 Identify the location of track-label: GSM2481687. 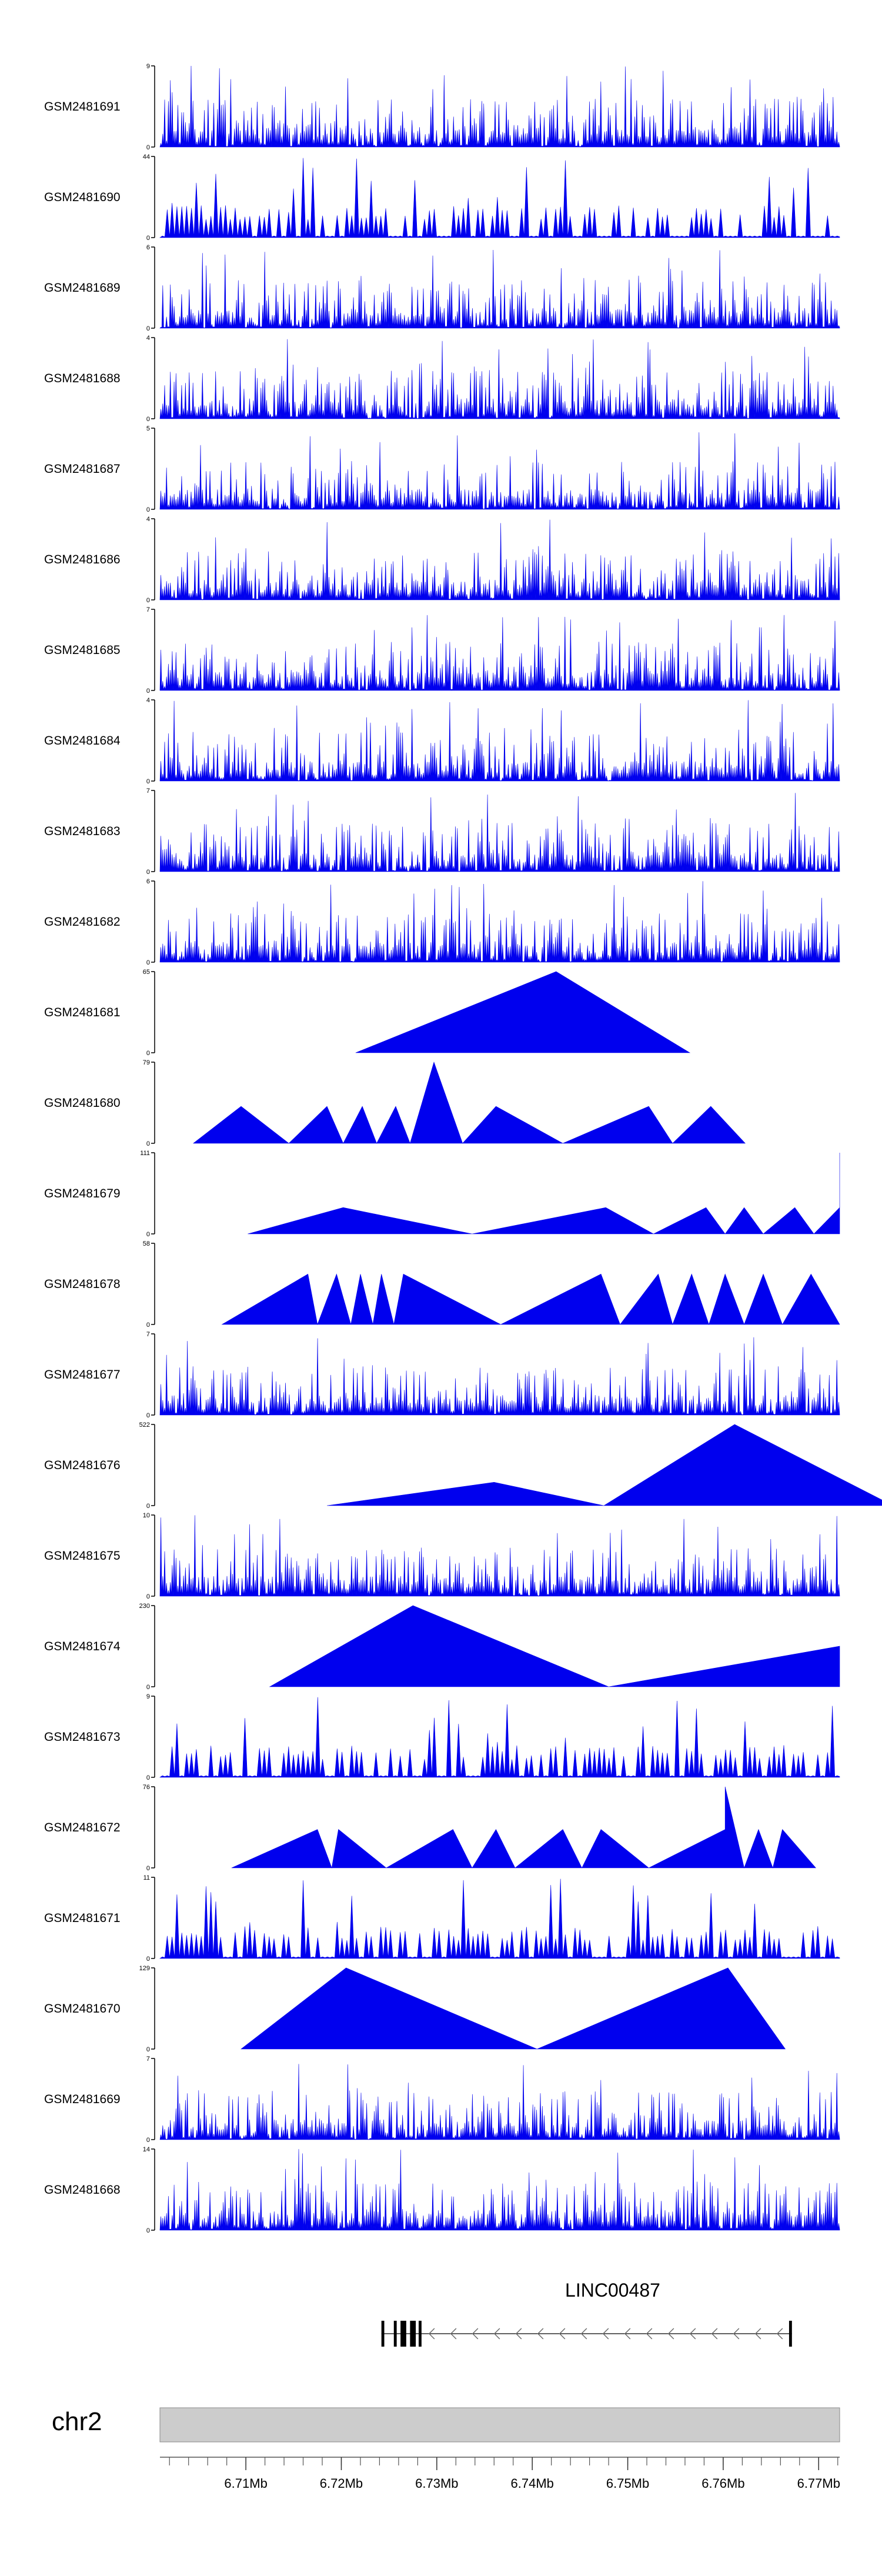
(82, 469).